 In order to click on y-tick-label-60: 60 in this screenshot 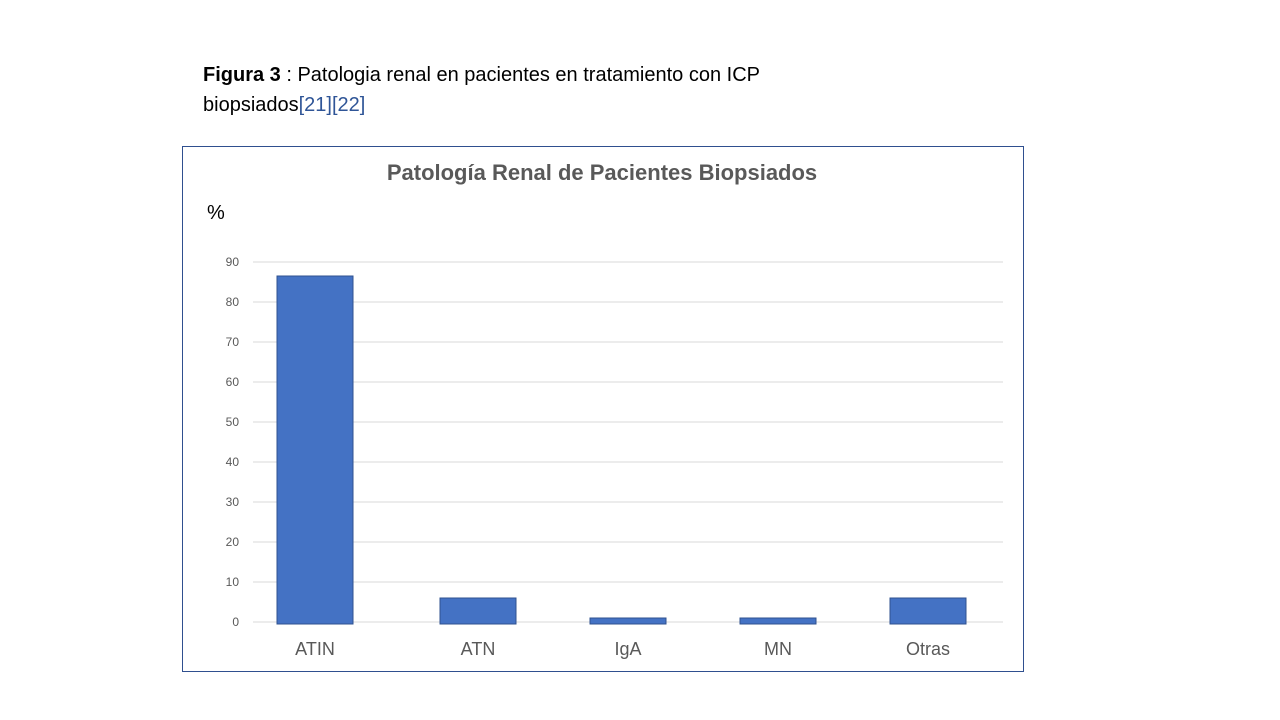, I will do `click(233, 382)`.